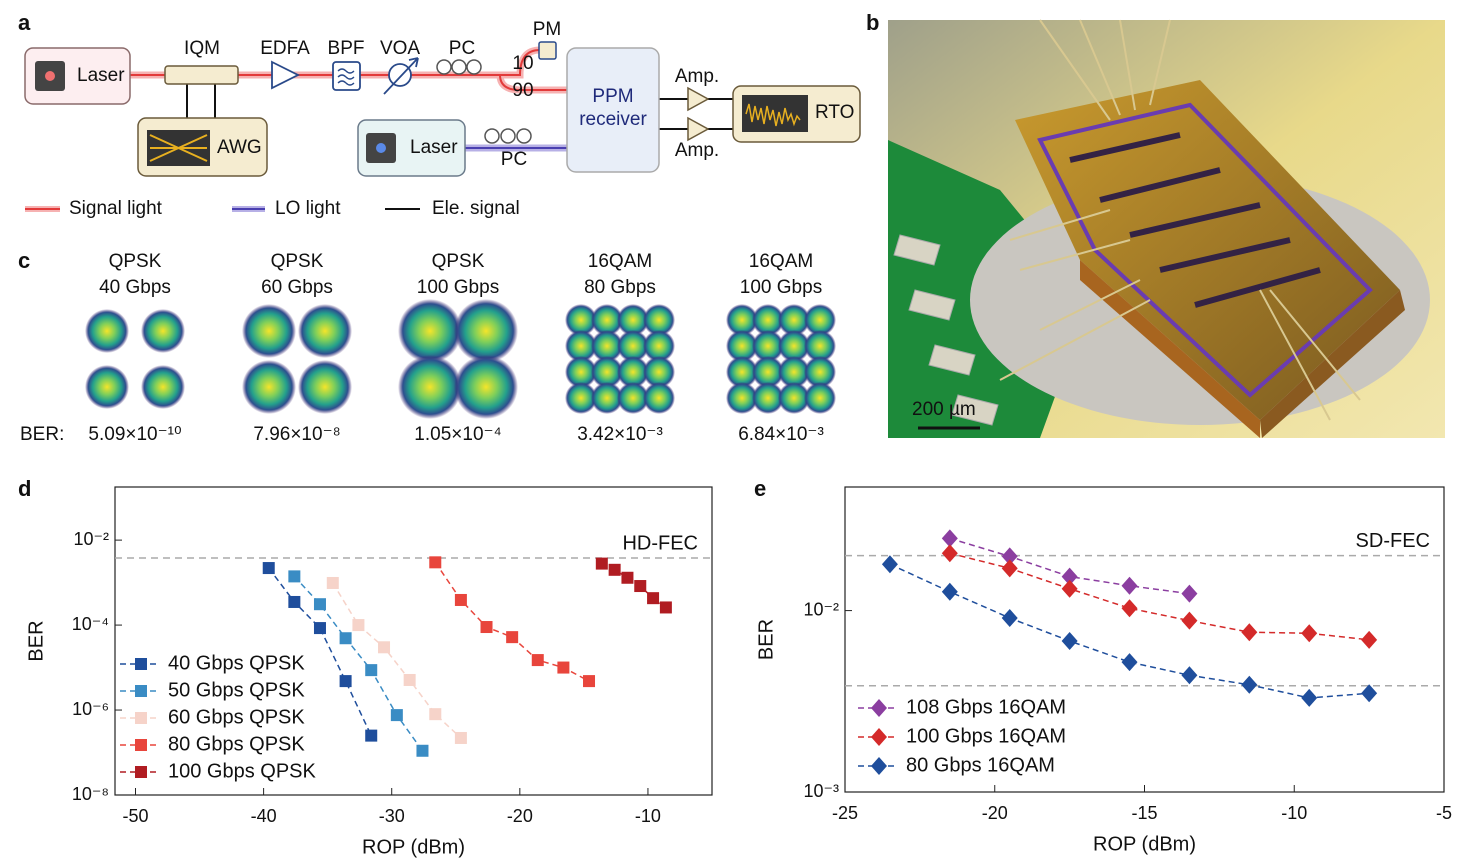 Image resolution: width=1472 pixels, height=867 pixels. What do you see at coordinates (90, 624) in the screenshot?
I see `y-tick-label: 10⁻⁴` at bounding box center [90, 624].